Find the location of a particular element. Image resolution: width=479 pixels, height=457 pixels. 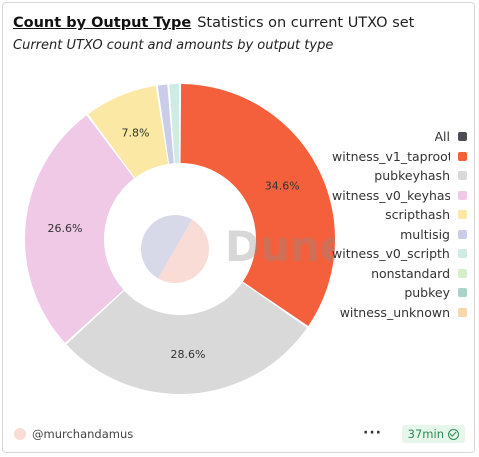

legend-item: pubkey is located at coordinates (397, 293).